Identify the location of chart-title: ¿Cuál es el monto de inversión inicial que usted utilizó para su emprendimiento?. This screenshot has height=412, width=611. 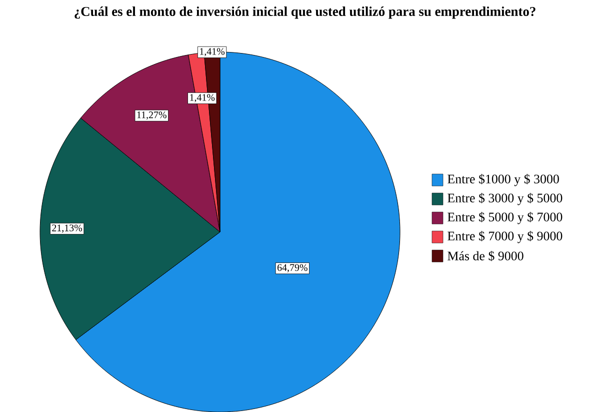
(305, 12).